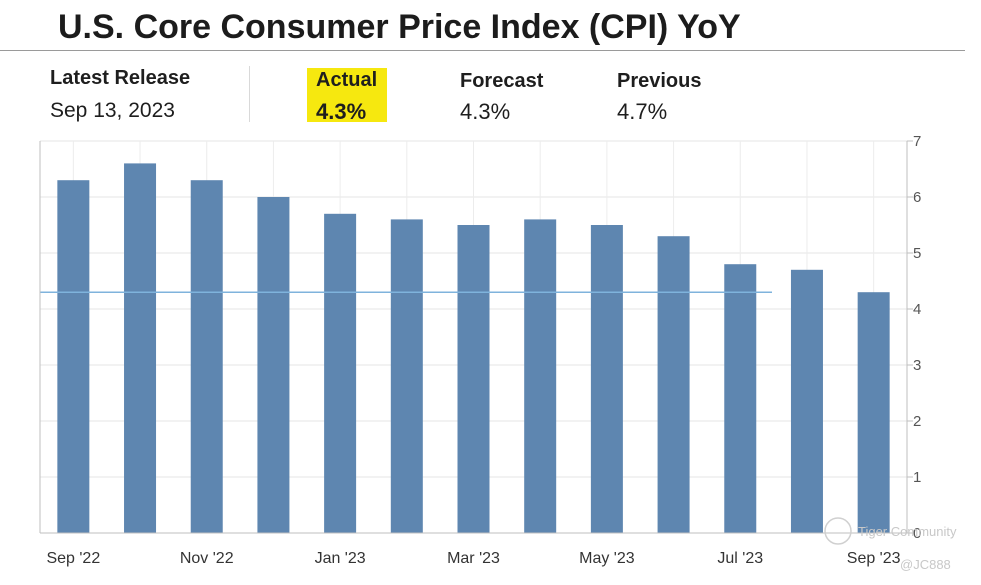  I want to click on x-tick-label: Sep '22, so click(73, 558).